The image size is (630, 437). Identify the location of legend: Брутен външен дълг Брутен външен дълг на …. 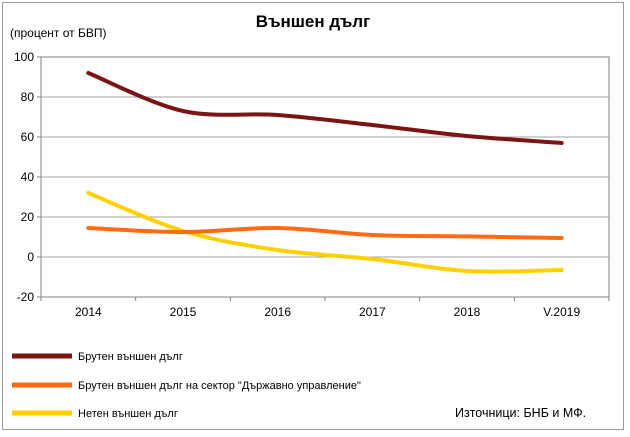
(186, 385).